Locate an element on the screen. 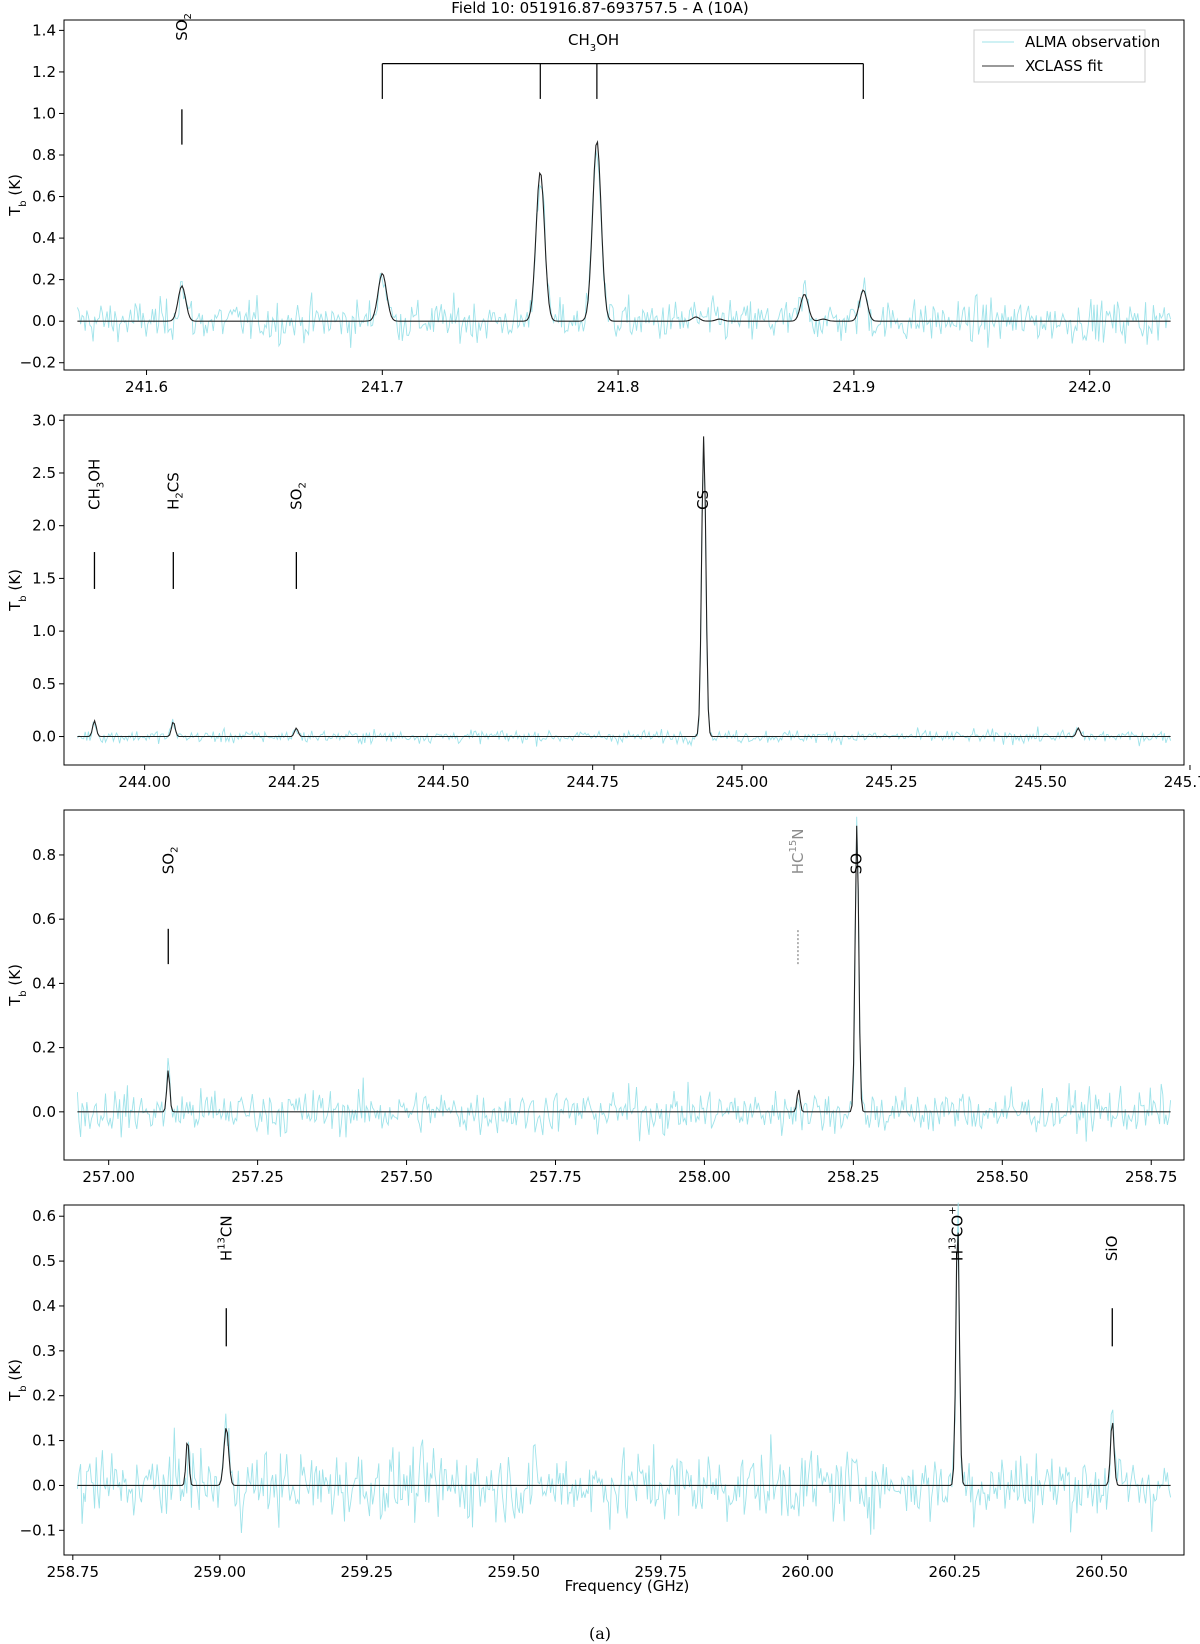  y-tick-label: 1.4 is located at coordinates (44, 30).